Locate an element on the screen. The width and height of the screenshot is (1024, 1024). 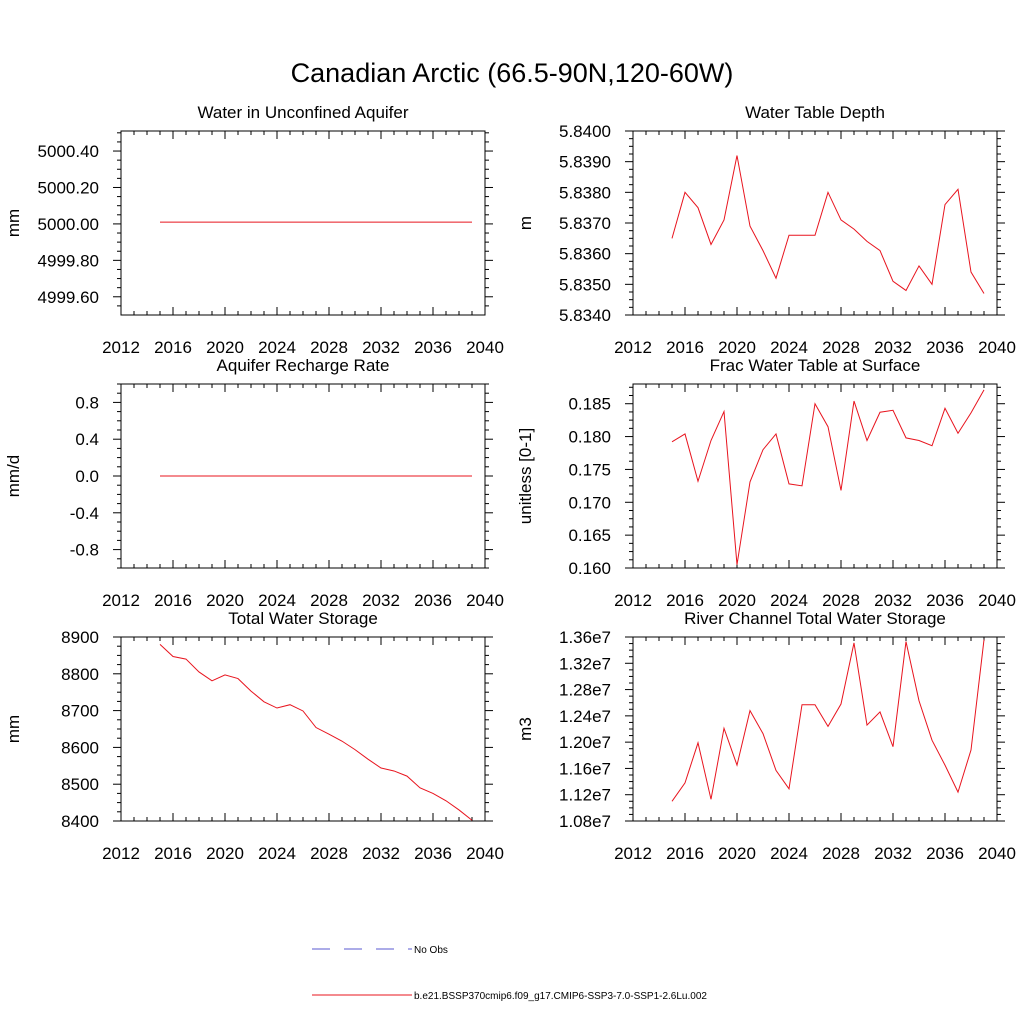
y-tick-label: 5.8380 is located at coordinates (585, 192).